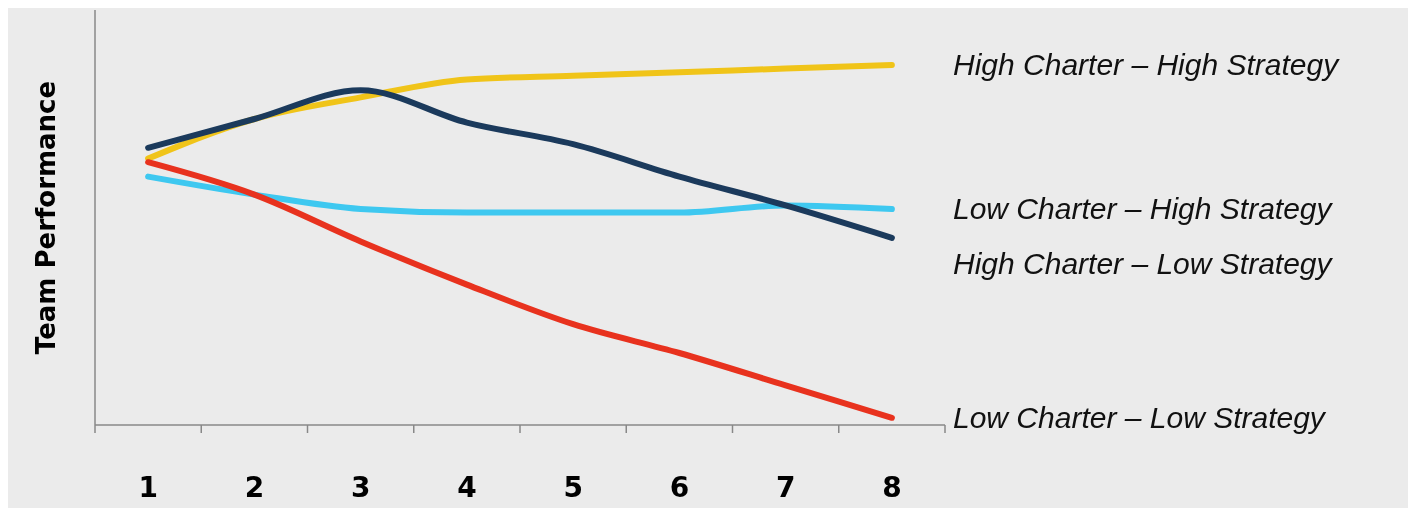 This screenshot has width=1416, height=515. Describe the element at coordinates (1147, 64) in the screenshot. I see `text: High Charter – High Strategy` at that location.